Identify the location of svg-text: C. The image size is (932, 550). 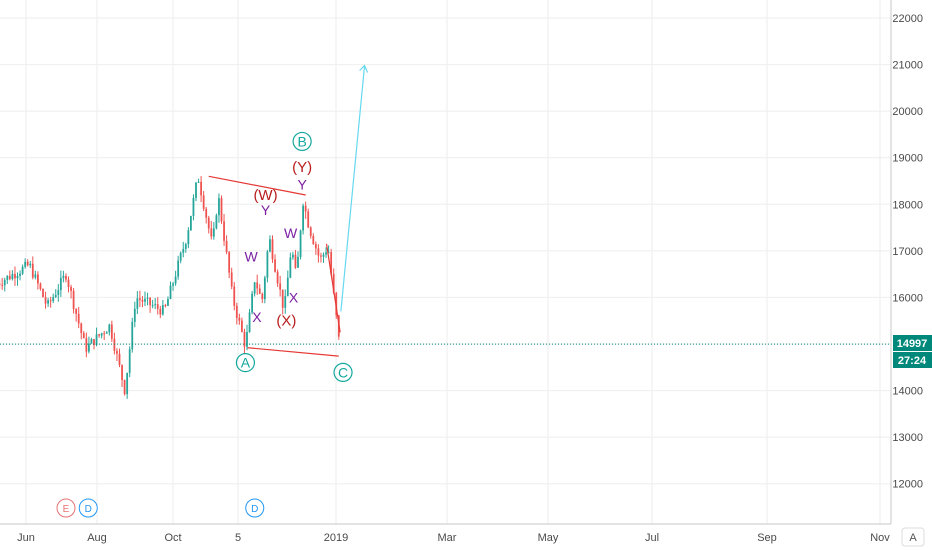
(343, 372).